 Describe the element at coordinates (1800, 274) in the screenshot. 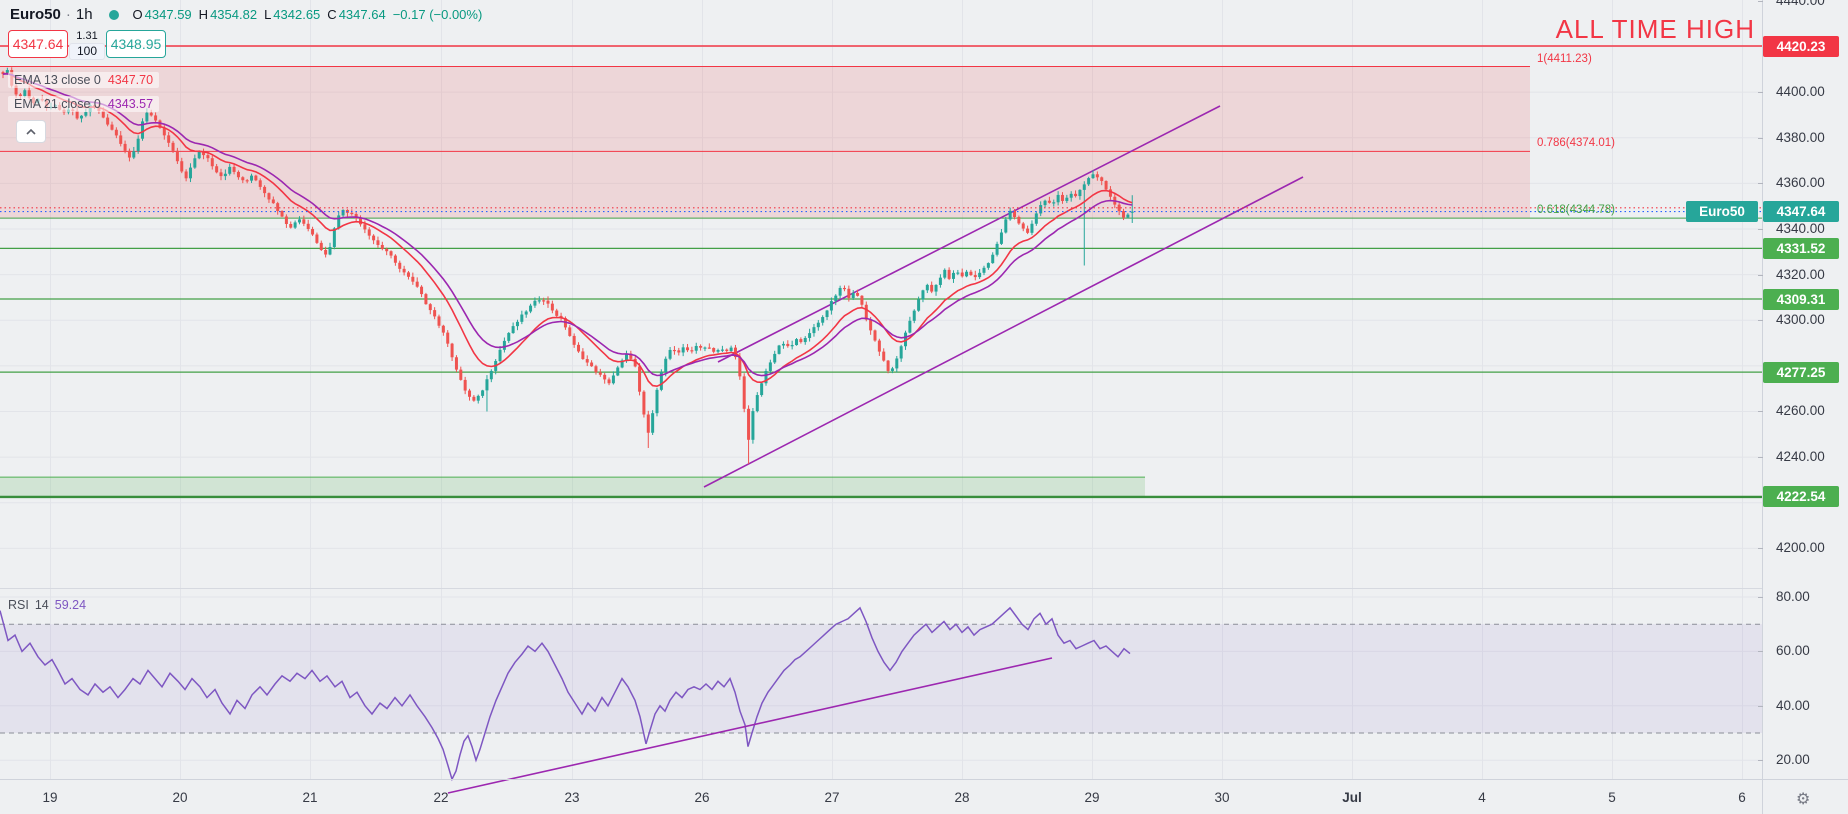

I see `price-tick-label: 4320.00` at that location.